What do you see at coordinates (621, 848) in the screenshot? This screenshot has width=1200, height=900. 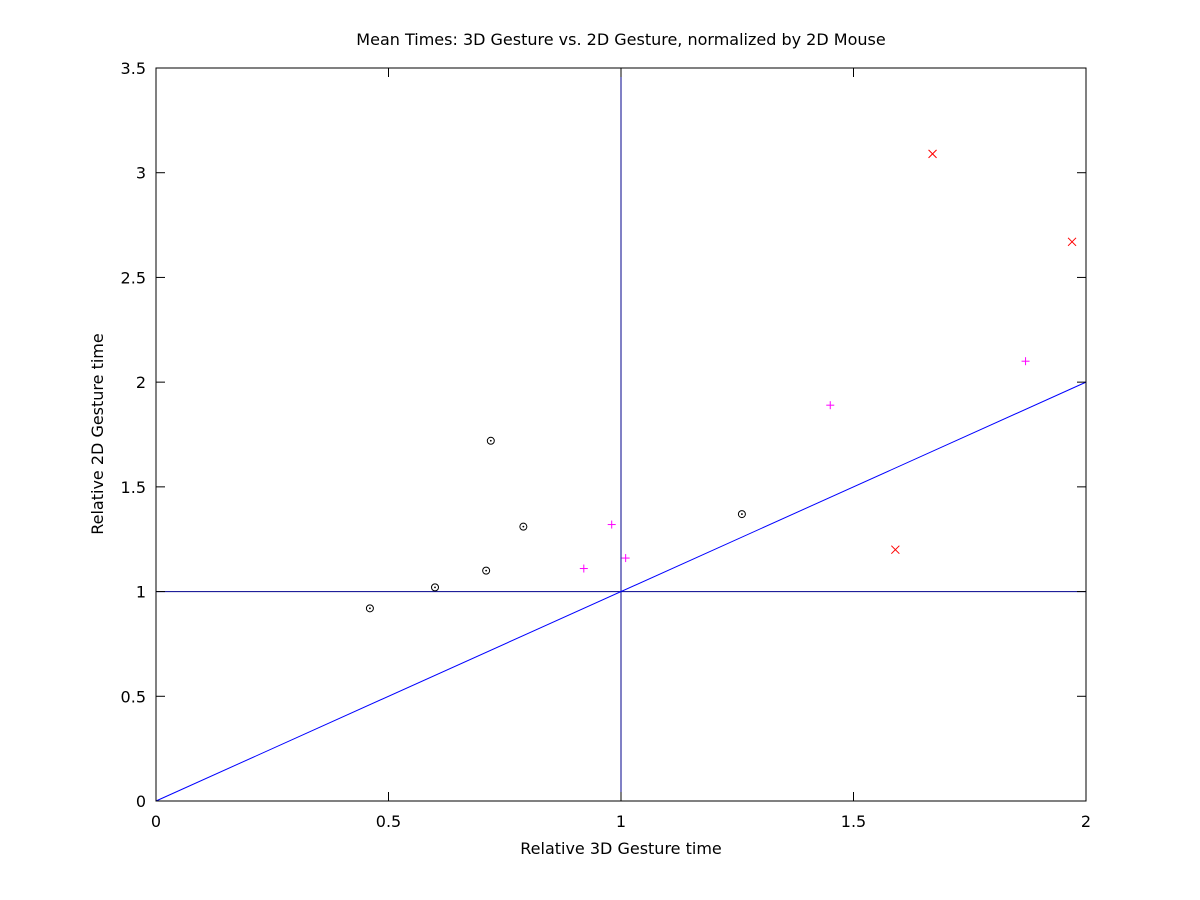 I see `x-axis-title: Relative 3D Gesture time` at bounding box center [621, 848].